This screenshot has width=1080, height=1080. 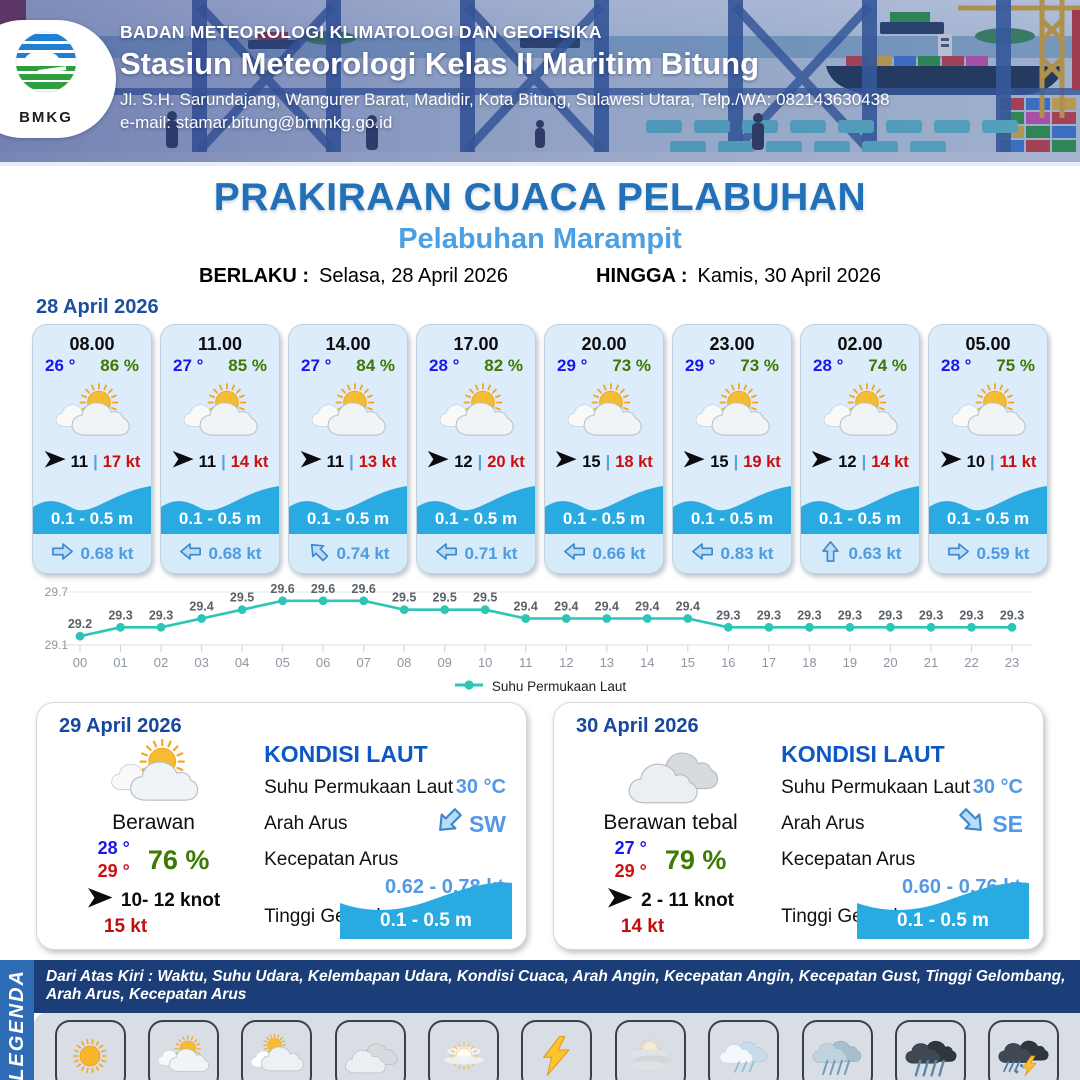 What do you see at coordinates (887, 365) in the screenshot?
I see `humidity: 74 %` at bounding box center [887, 365].